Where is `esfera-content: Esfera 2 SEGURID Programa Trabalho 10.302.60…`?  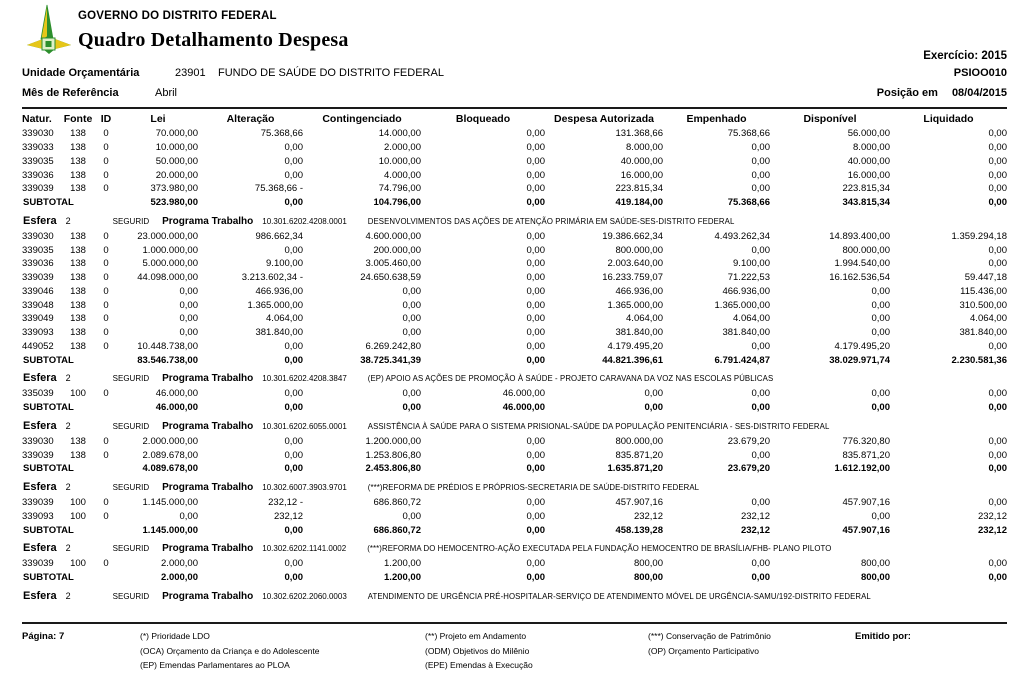 esfera-content: Esfera 2 SEGURID Programa Trabalho 10.302.60… is located at coordinates (515, 487).